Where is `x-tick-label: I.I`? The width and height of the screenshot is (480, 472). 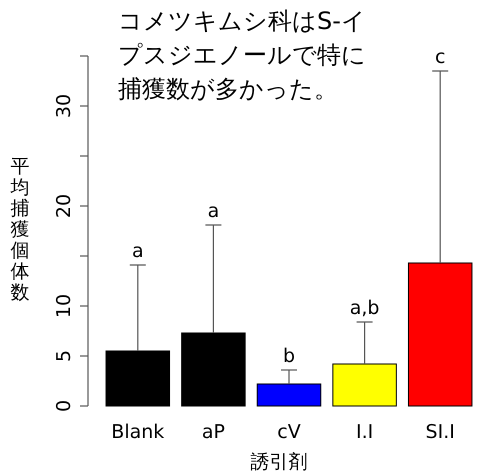 x-tick-label: I.I is located at coordinates (365, 432).